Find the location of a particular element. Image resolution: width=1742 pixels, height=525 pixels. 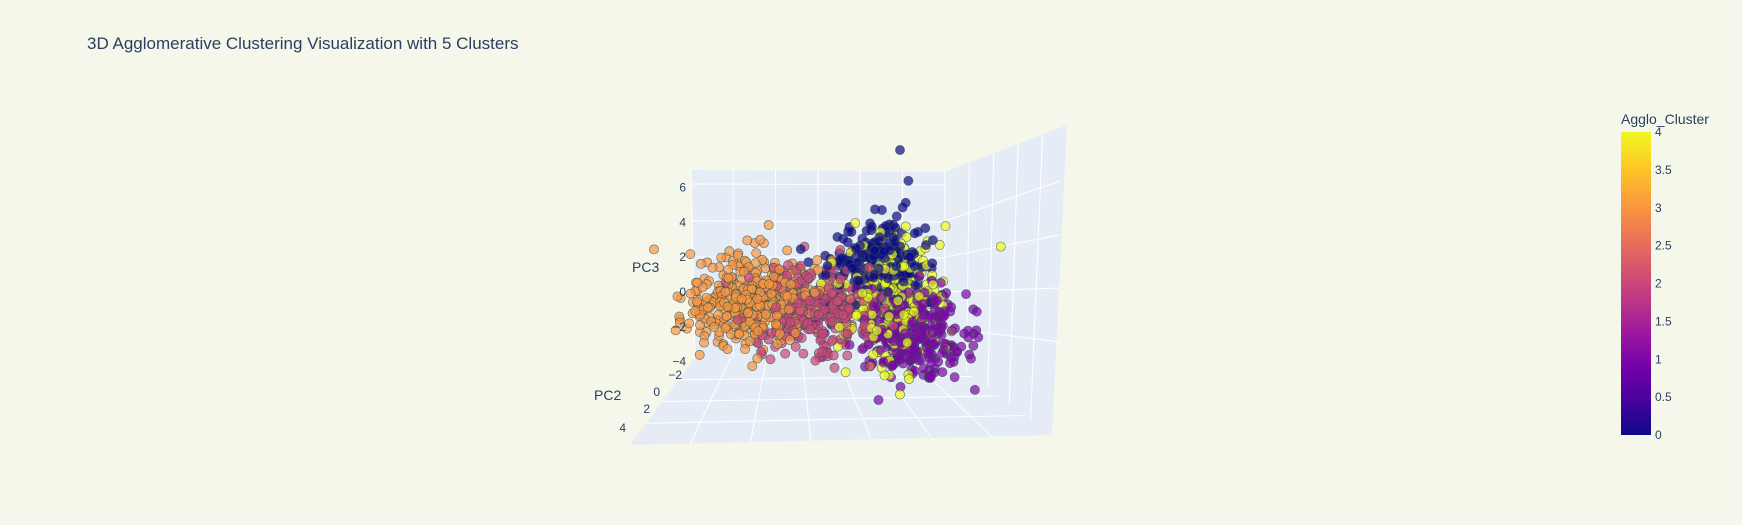

data-points is located at coordinates (827, 275).